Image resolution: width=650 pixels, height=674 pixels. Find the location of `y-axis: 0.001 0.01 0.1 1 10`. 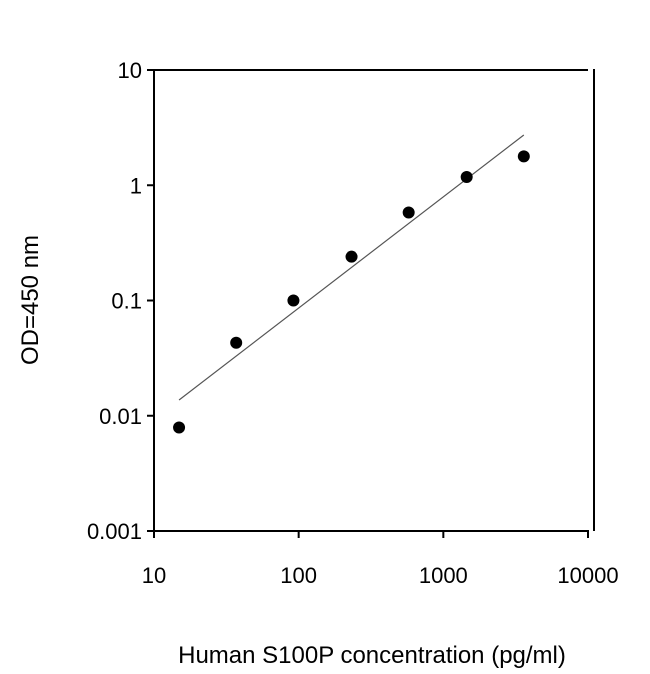

y-axis: 0.001 0.01 0.1 1 10 is located at coordinates (120, 301).